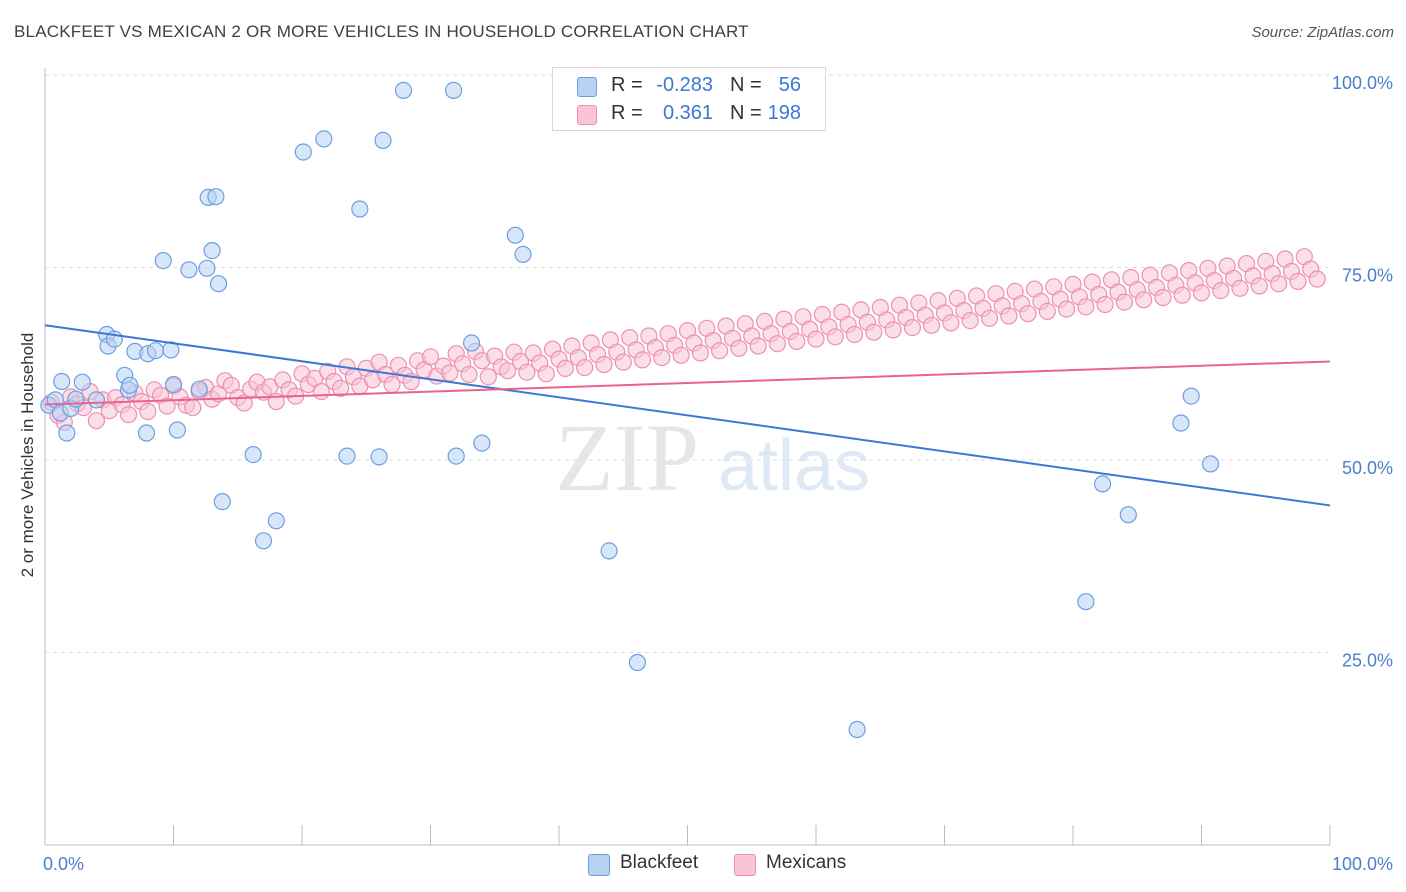 The height and width of the screenshot is (892, 1406). What do you see at coordinates (1367, 468) in the screenshot?
I see `y-tick-label: 50.0%` at bounding box center [1367, 468].